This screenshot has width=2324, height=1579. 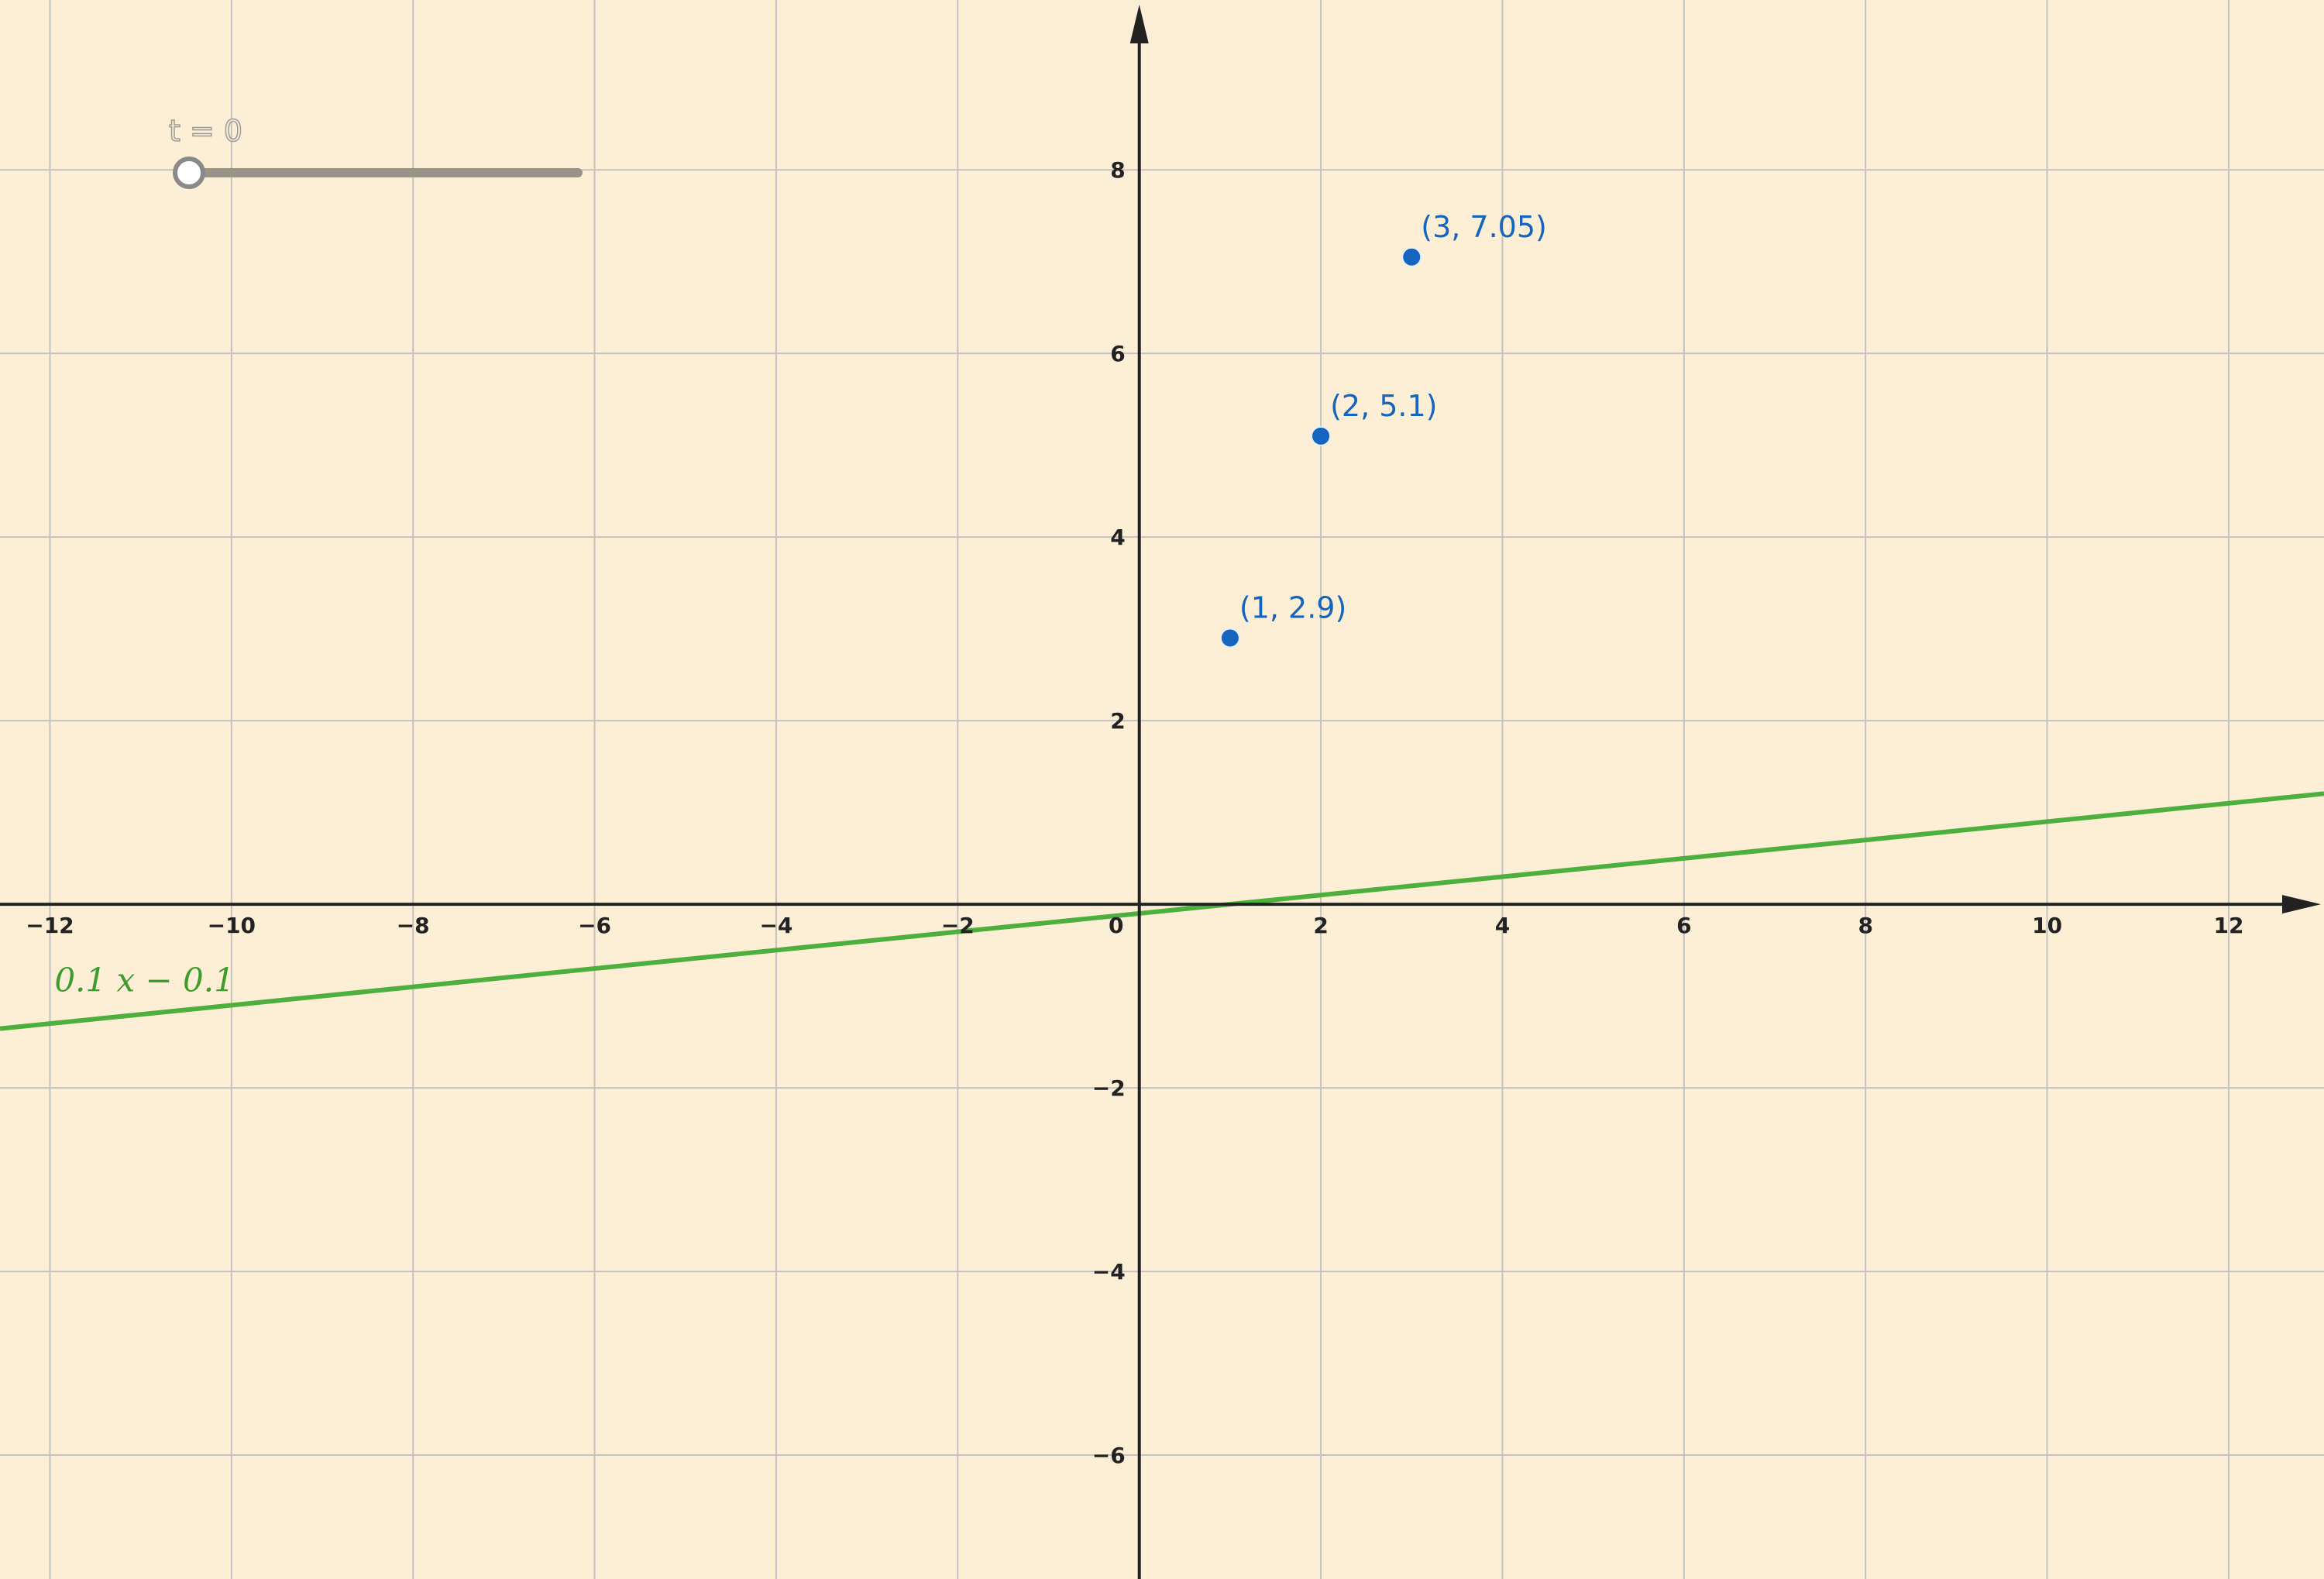 I want to click on y-tick-label: −2, so click(x=1109, y=1088).